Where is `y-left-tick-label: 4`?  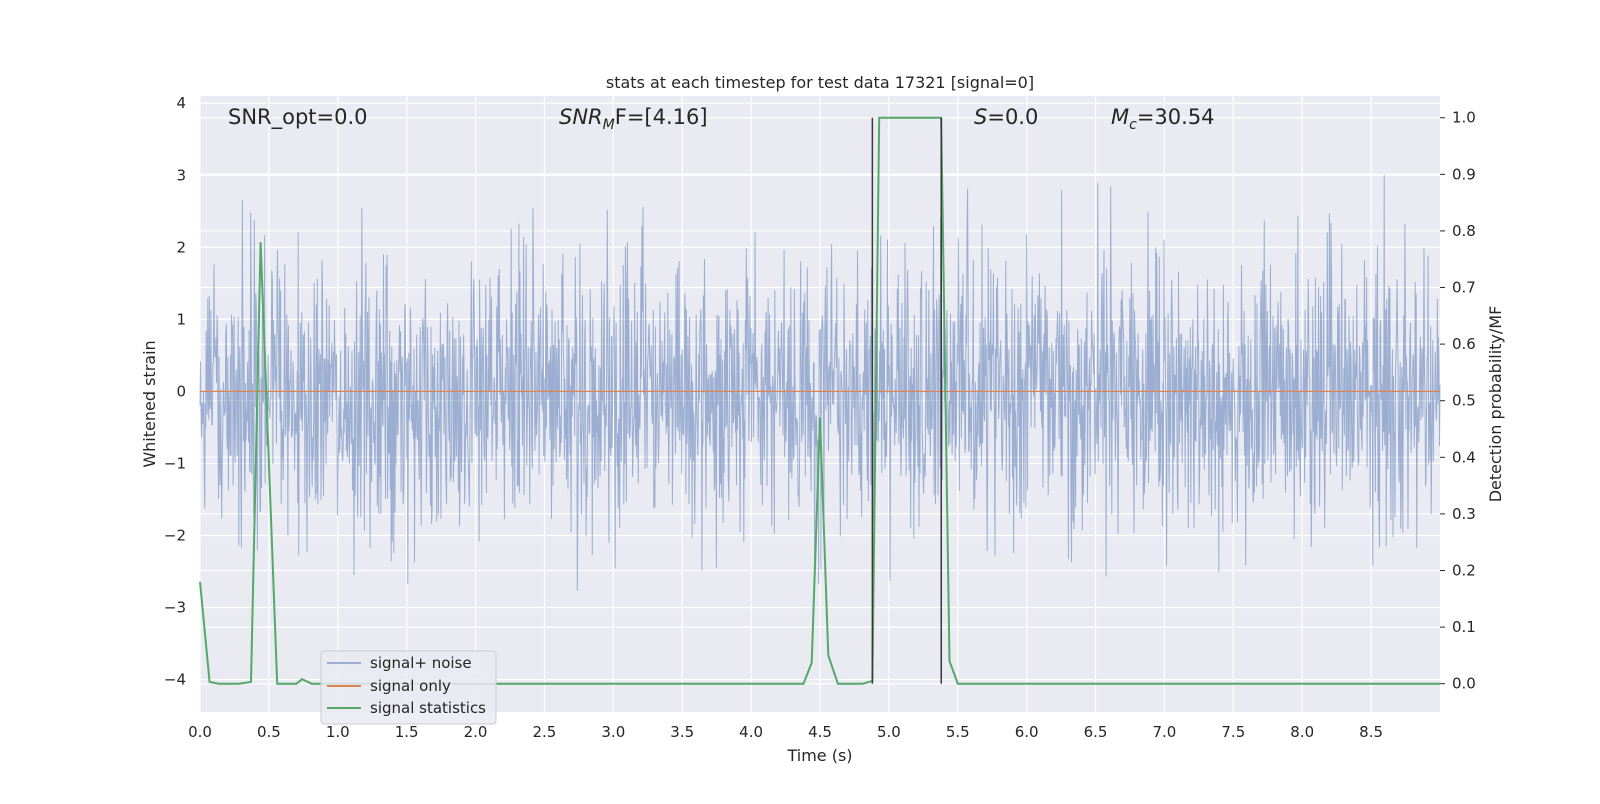
y-left-tick-label: 4 is located at coordinates (181, 103).